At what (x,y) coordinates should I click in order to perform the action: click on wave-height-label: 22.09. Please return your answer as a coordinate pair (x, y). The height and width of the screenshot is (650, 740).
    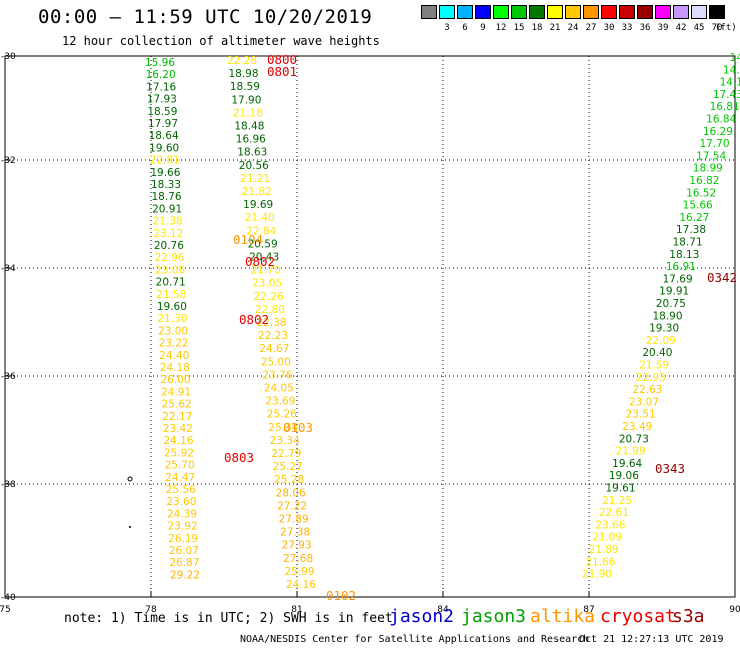
    Looking at the image, I should click on (661, 341).